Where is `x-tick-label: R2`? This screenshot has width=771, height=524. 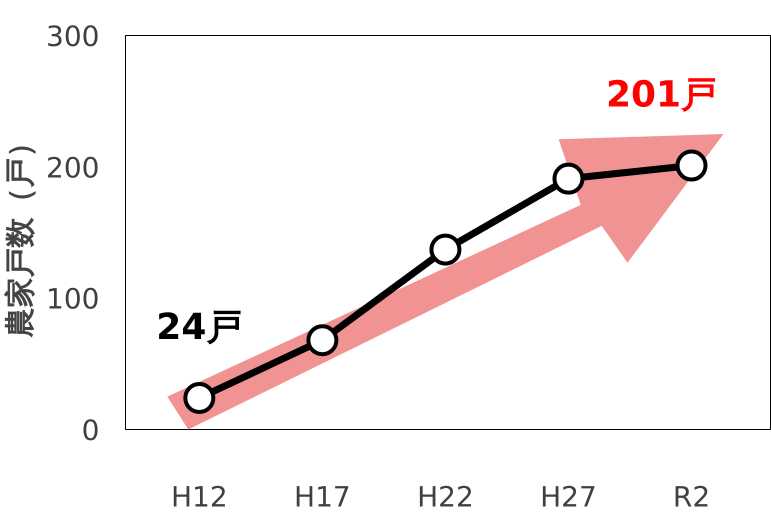
x-tick-label: R2 is located at coordinates (691, 497).